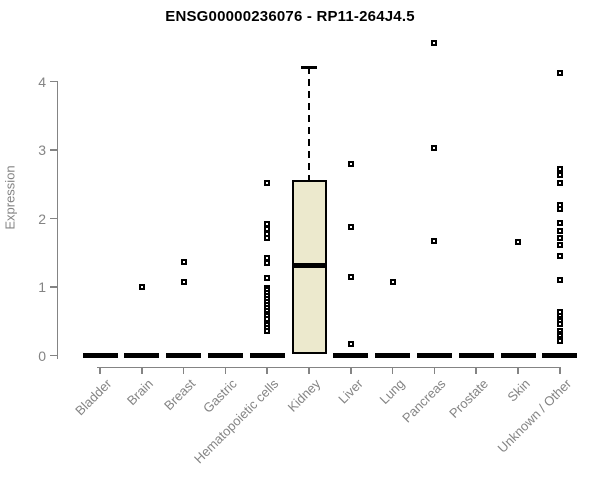  What do you see at coordinates (225, 355) in the screenshot?
I see `box-gastric` at bounding box center [225, 355].